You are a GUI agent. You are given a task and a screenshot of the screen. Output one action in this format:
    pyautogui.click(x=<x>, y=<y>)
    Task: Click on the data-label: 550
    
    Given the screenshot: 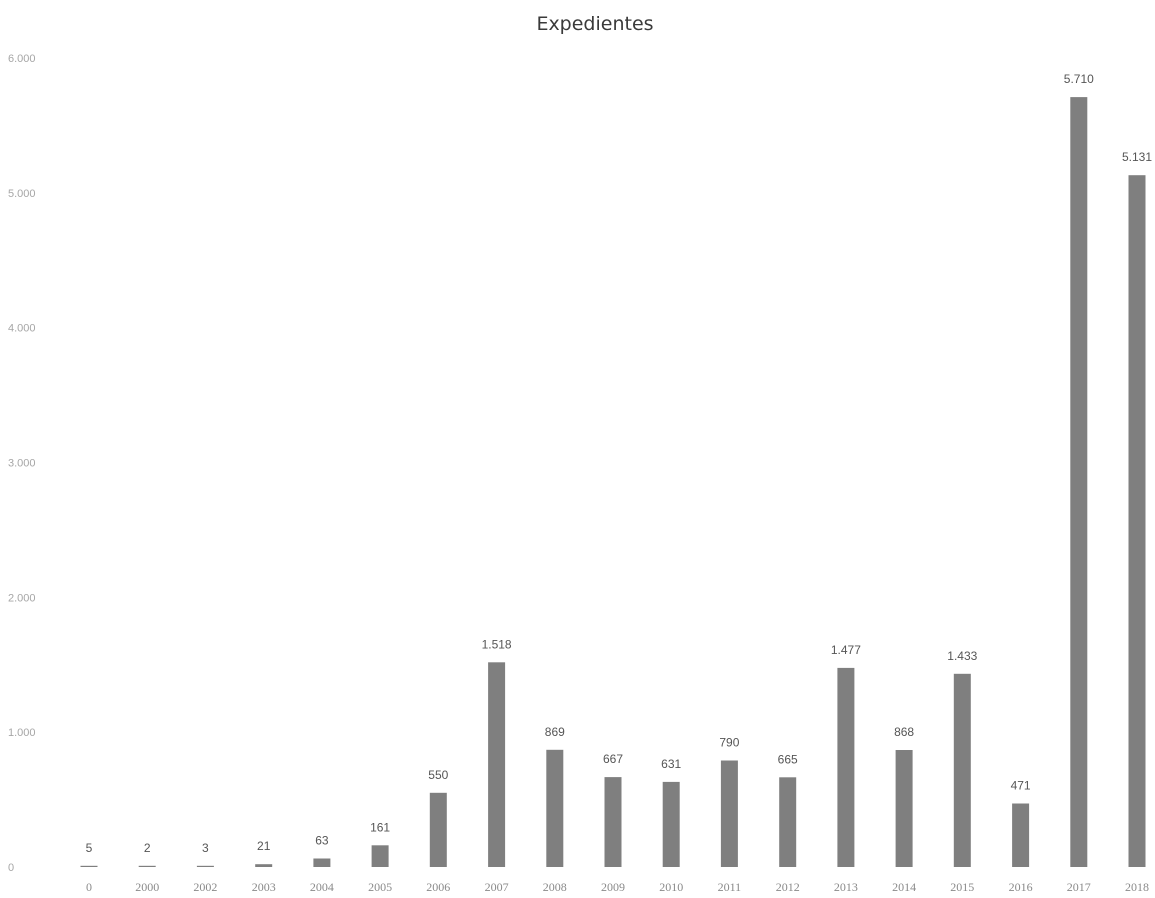 What is the action you would take?
    pyautogui.click(x=438, y=775)
    